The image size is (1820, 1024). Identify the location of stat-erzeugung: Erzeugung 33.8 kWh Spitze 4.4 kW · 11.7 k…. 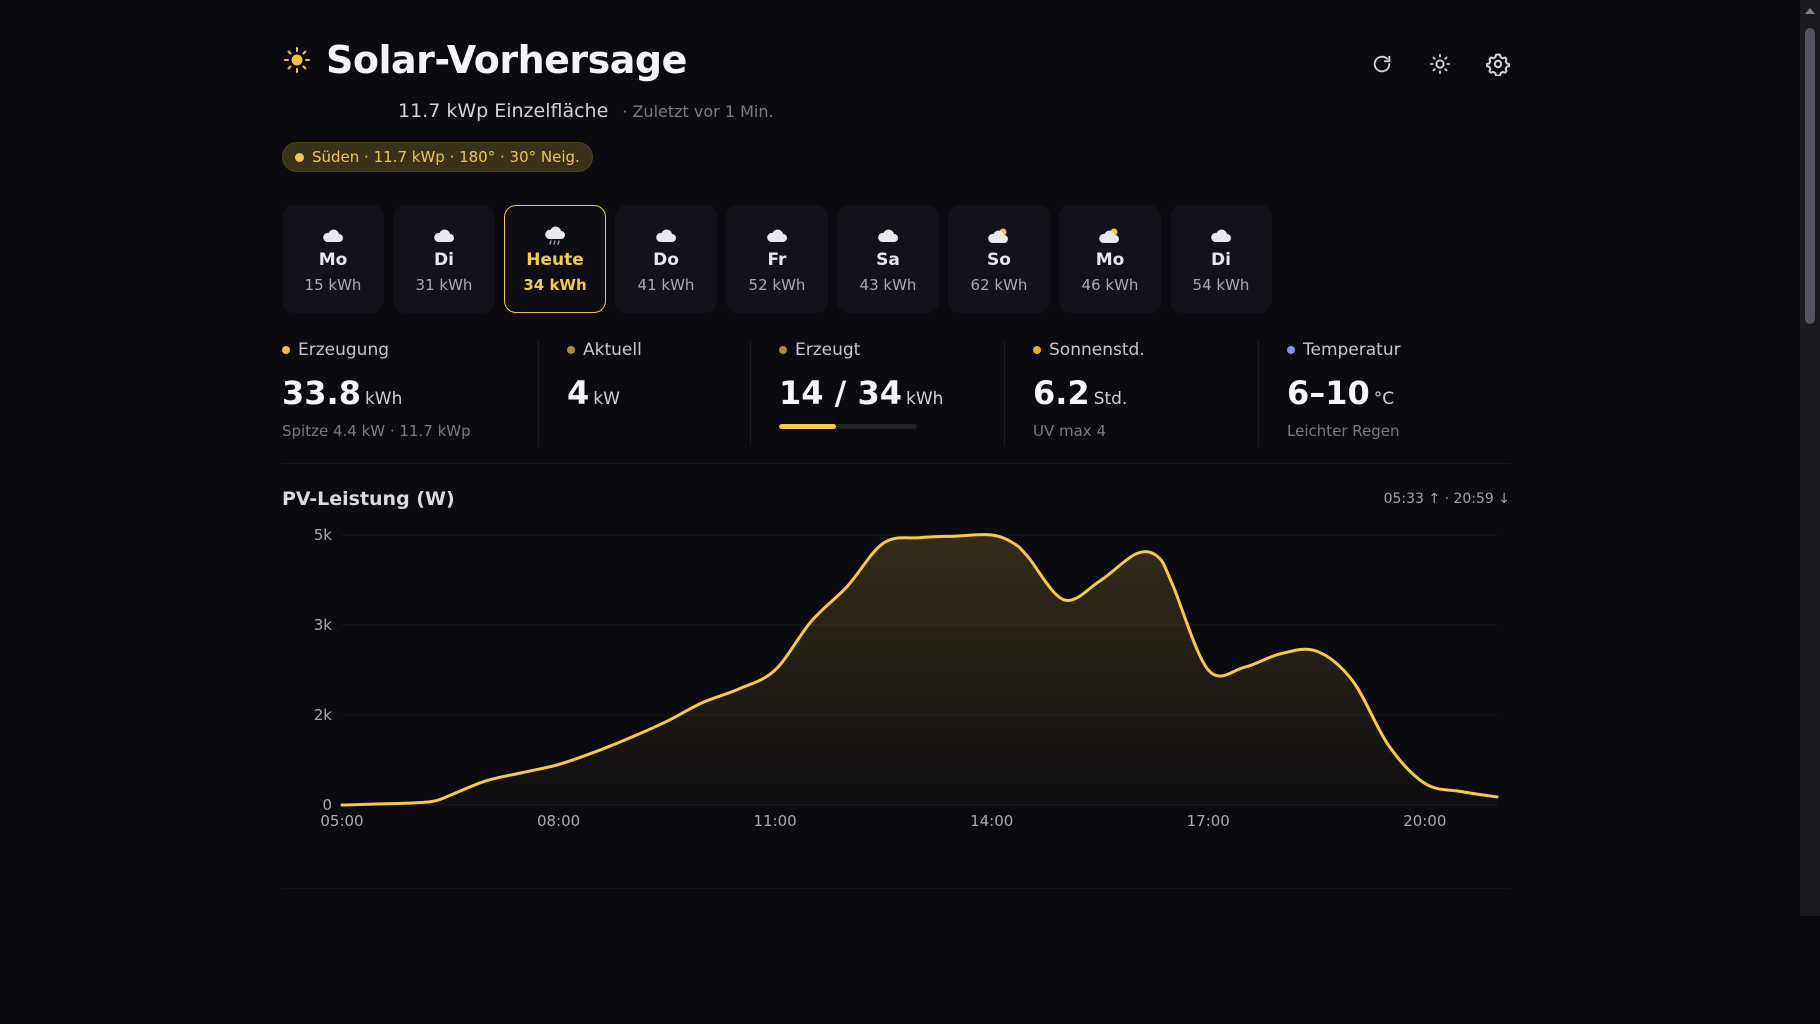
(410, 393).